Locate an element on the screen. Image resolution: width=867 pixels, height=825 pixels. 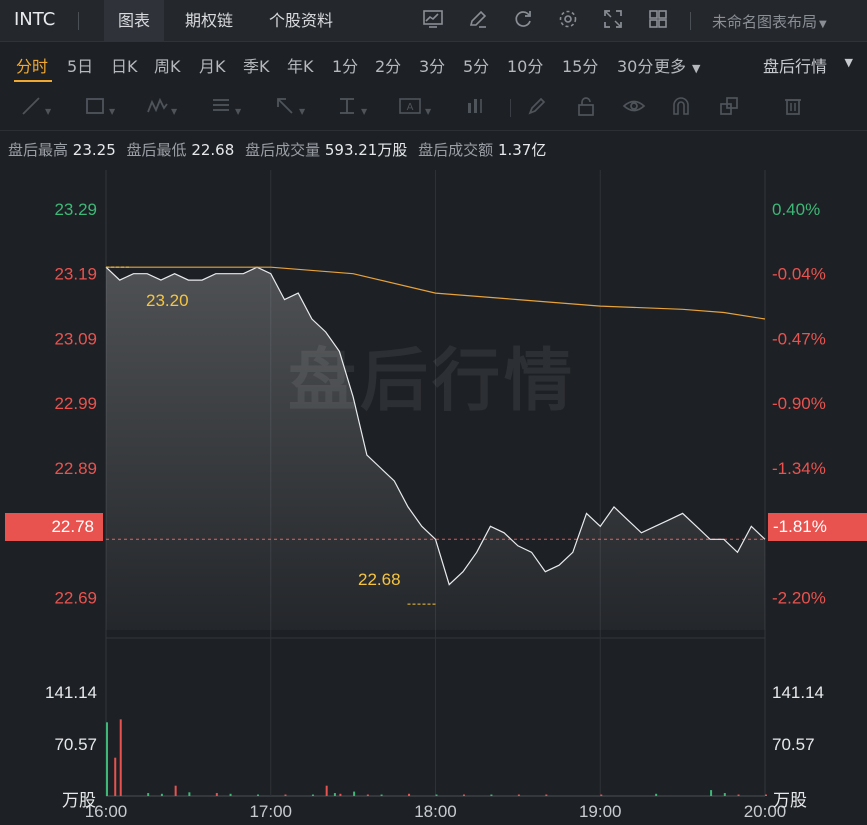
tab-stock-profile: 个股资料 is located at coordinates (301, 20).